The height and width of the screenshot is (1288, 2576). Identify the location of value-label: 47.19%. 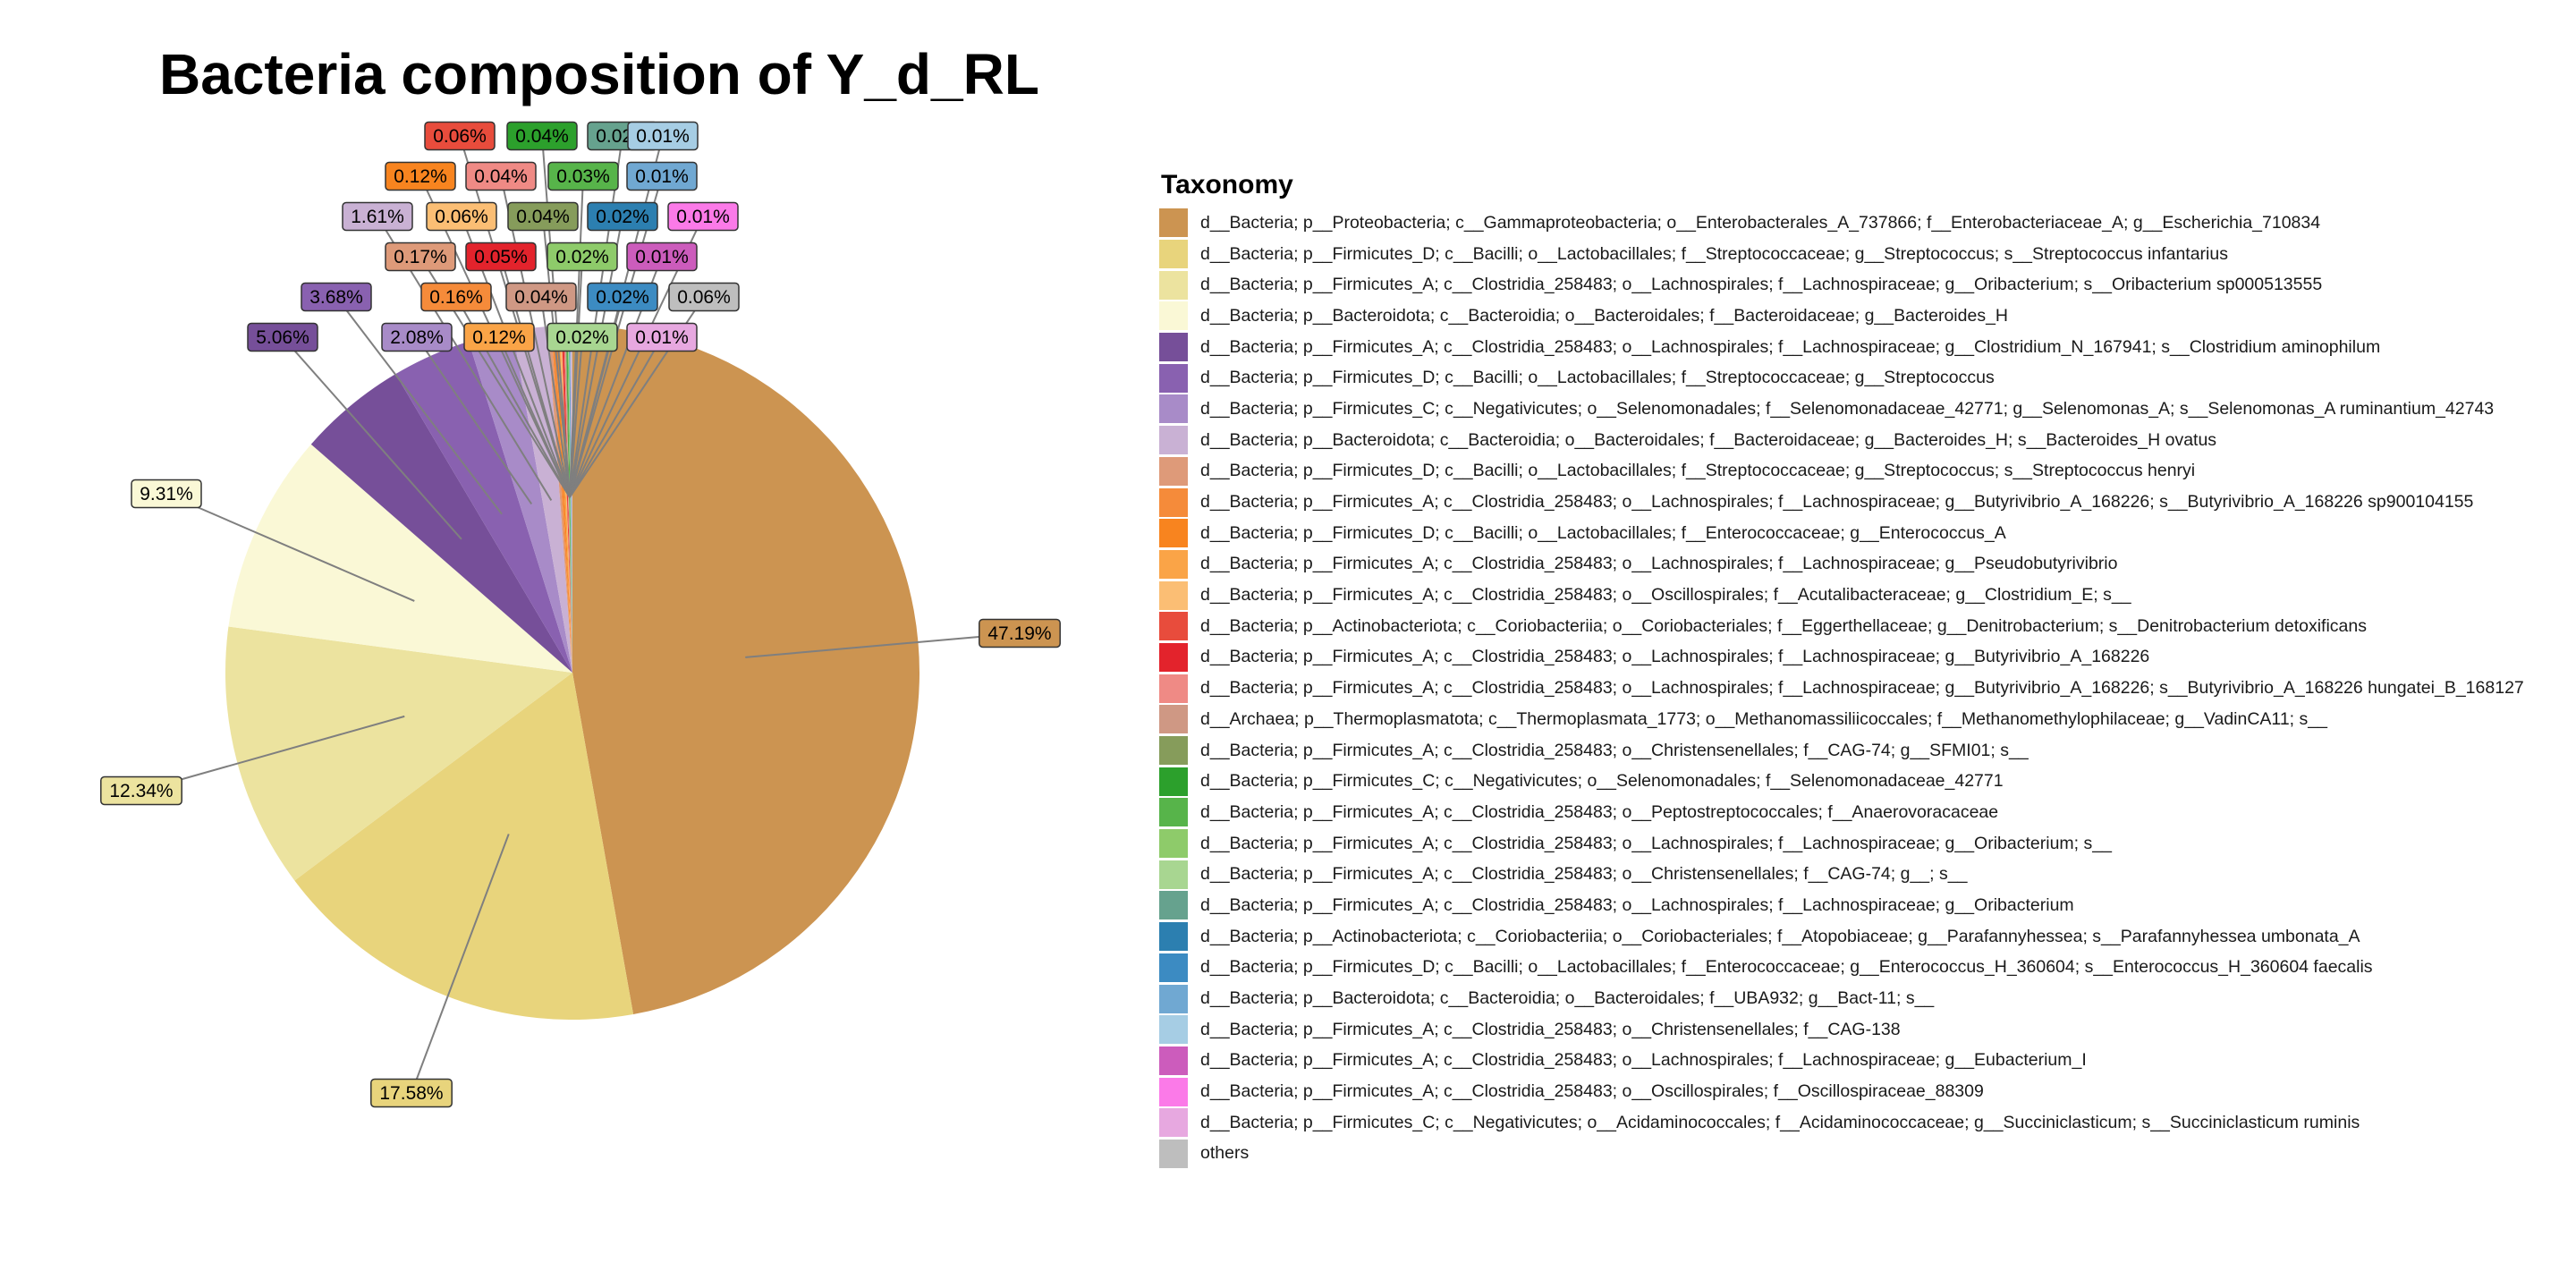
(1019, 633).